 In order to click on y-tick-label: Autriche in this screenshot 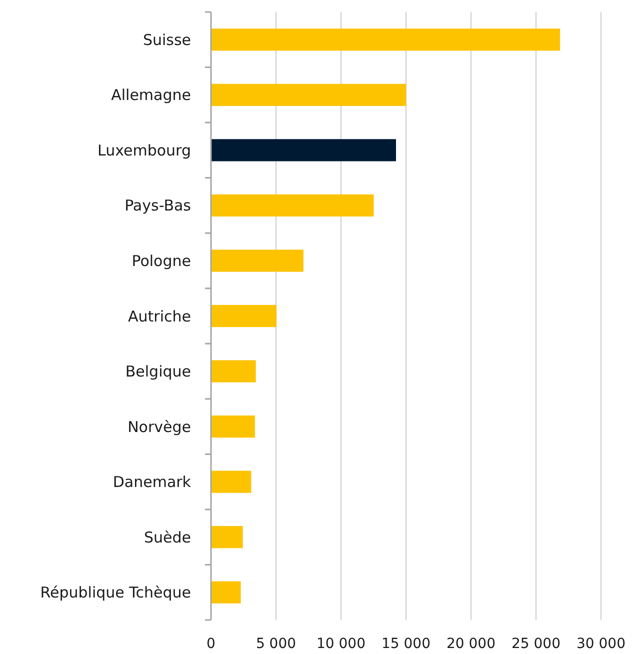, I will do `click(159, 316)`.